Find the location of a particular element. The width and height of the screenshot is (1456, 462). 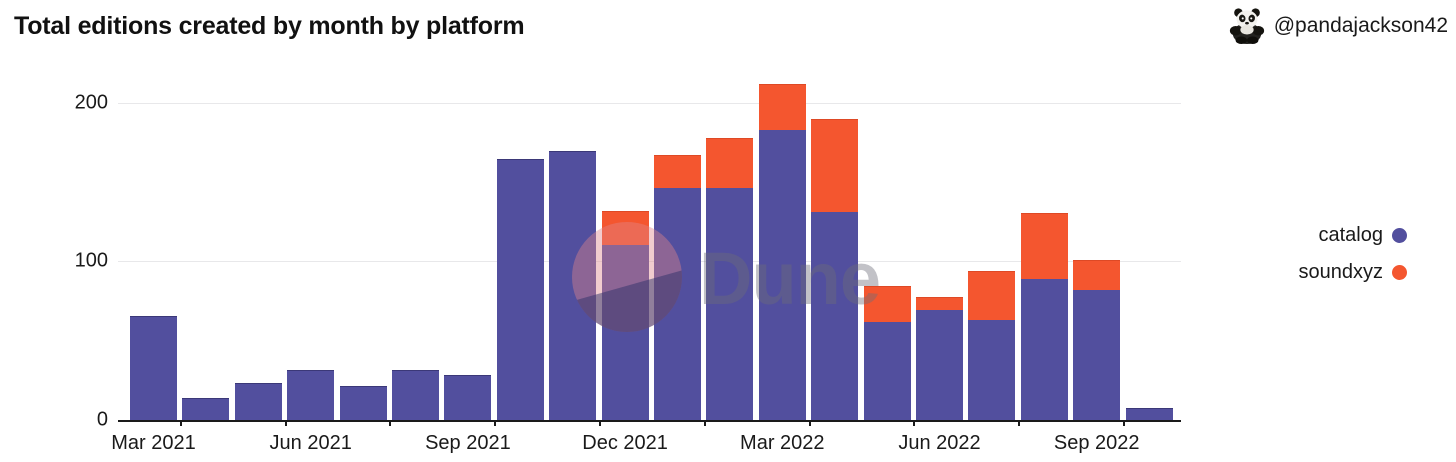

legend-dot-soundxyz is located at coordinates (1399, 272).